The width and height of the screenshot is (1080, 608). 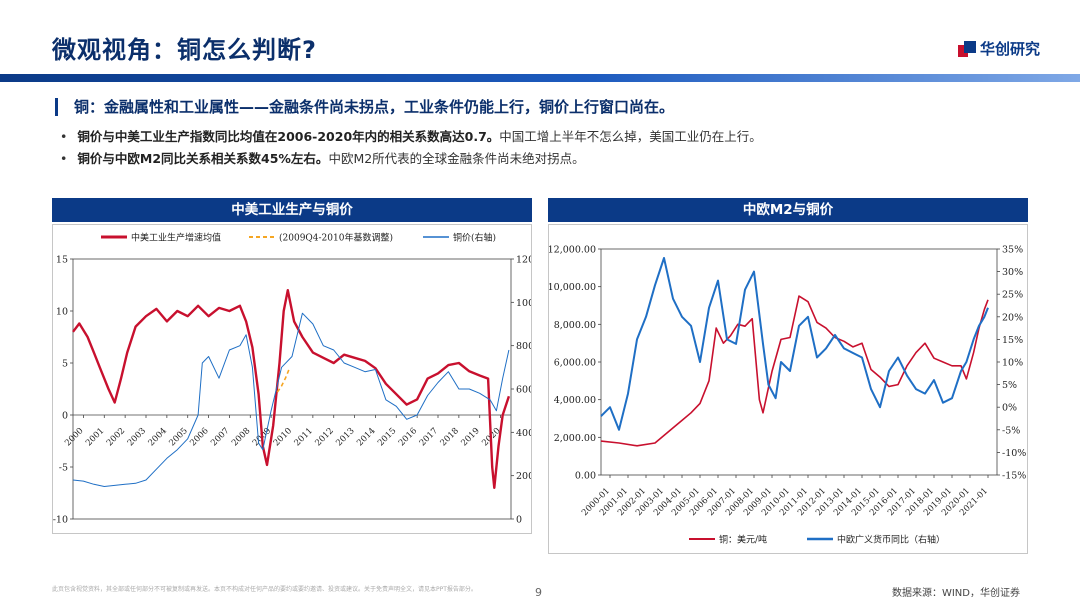 I want to click on legend-label: 铜价(右轴), so click(x=474, y=238).